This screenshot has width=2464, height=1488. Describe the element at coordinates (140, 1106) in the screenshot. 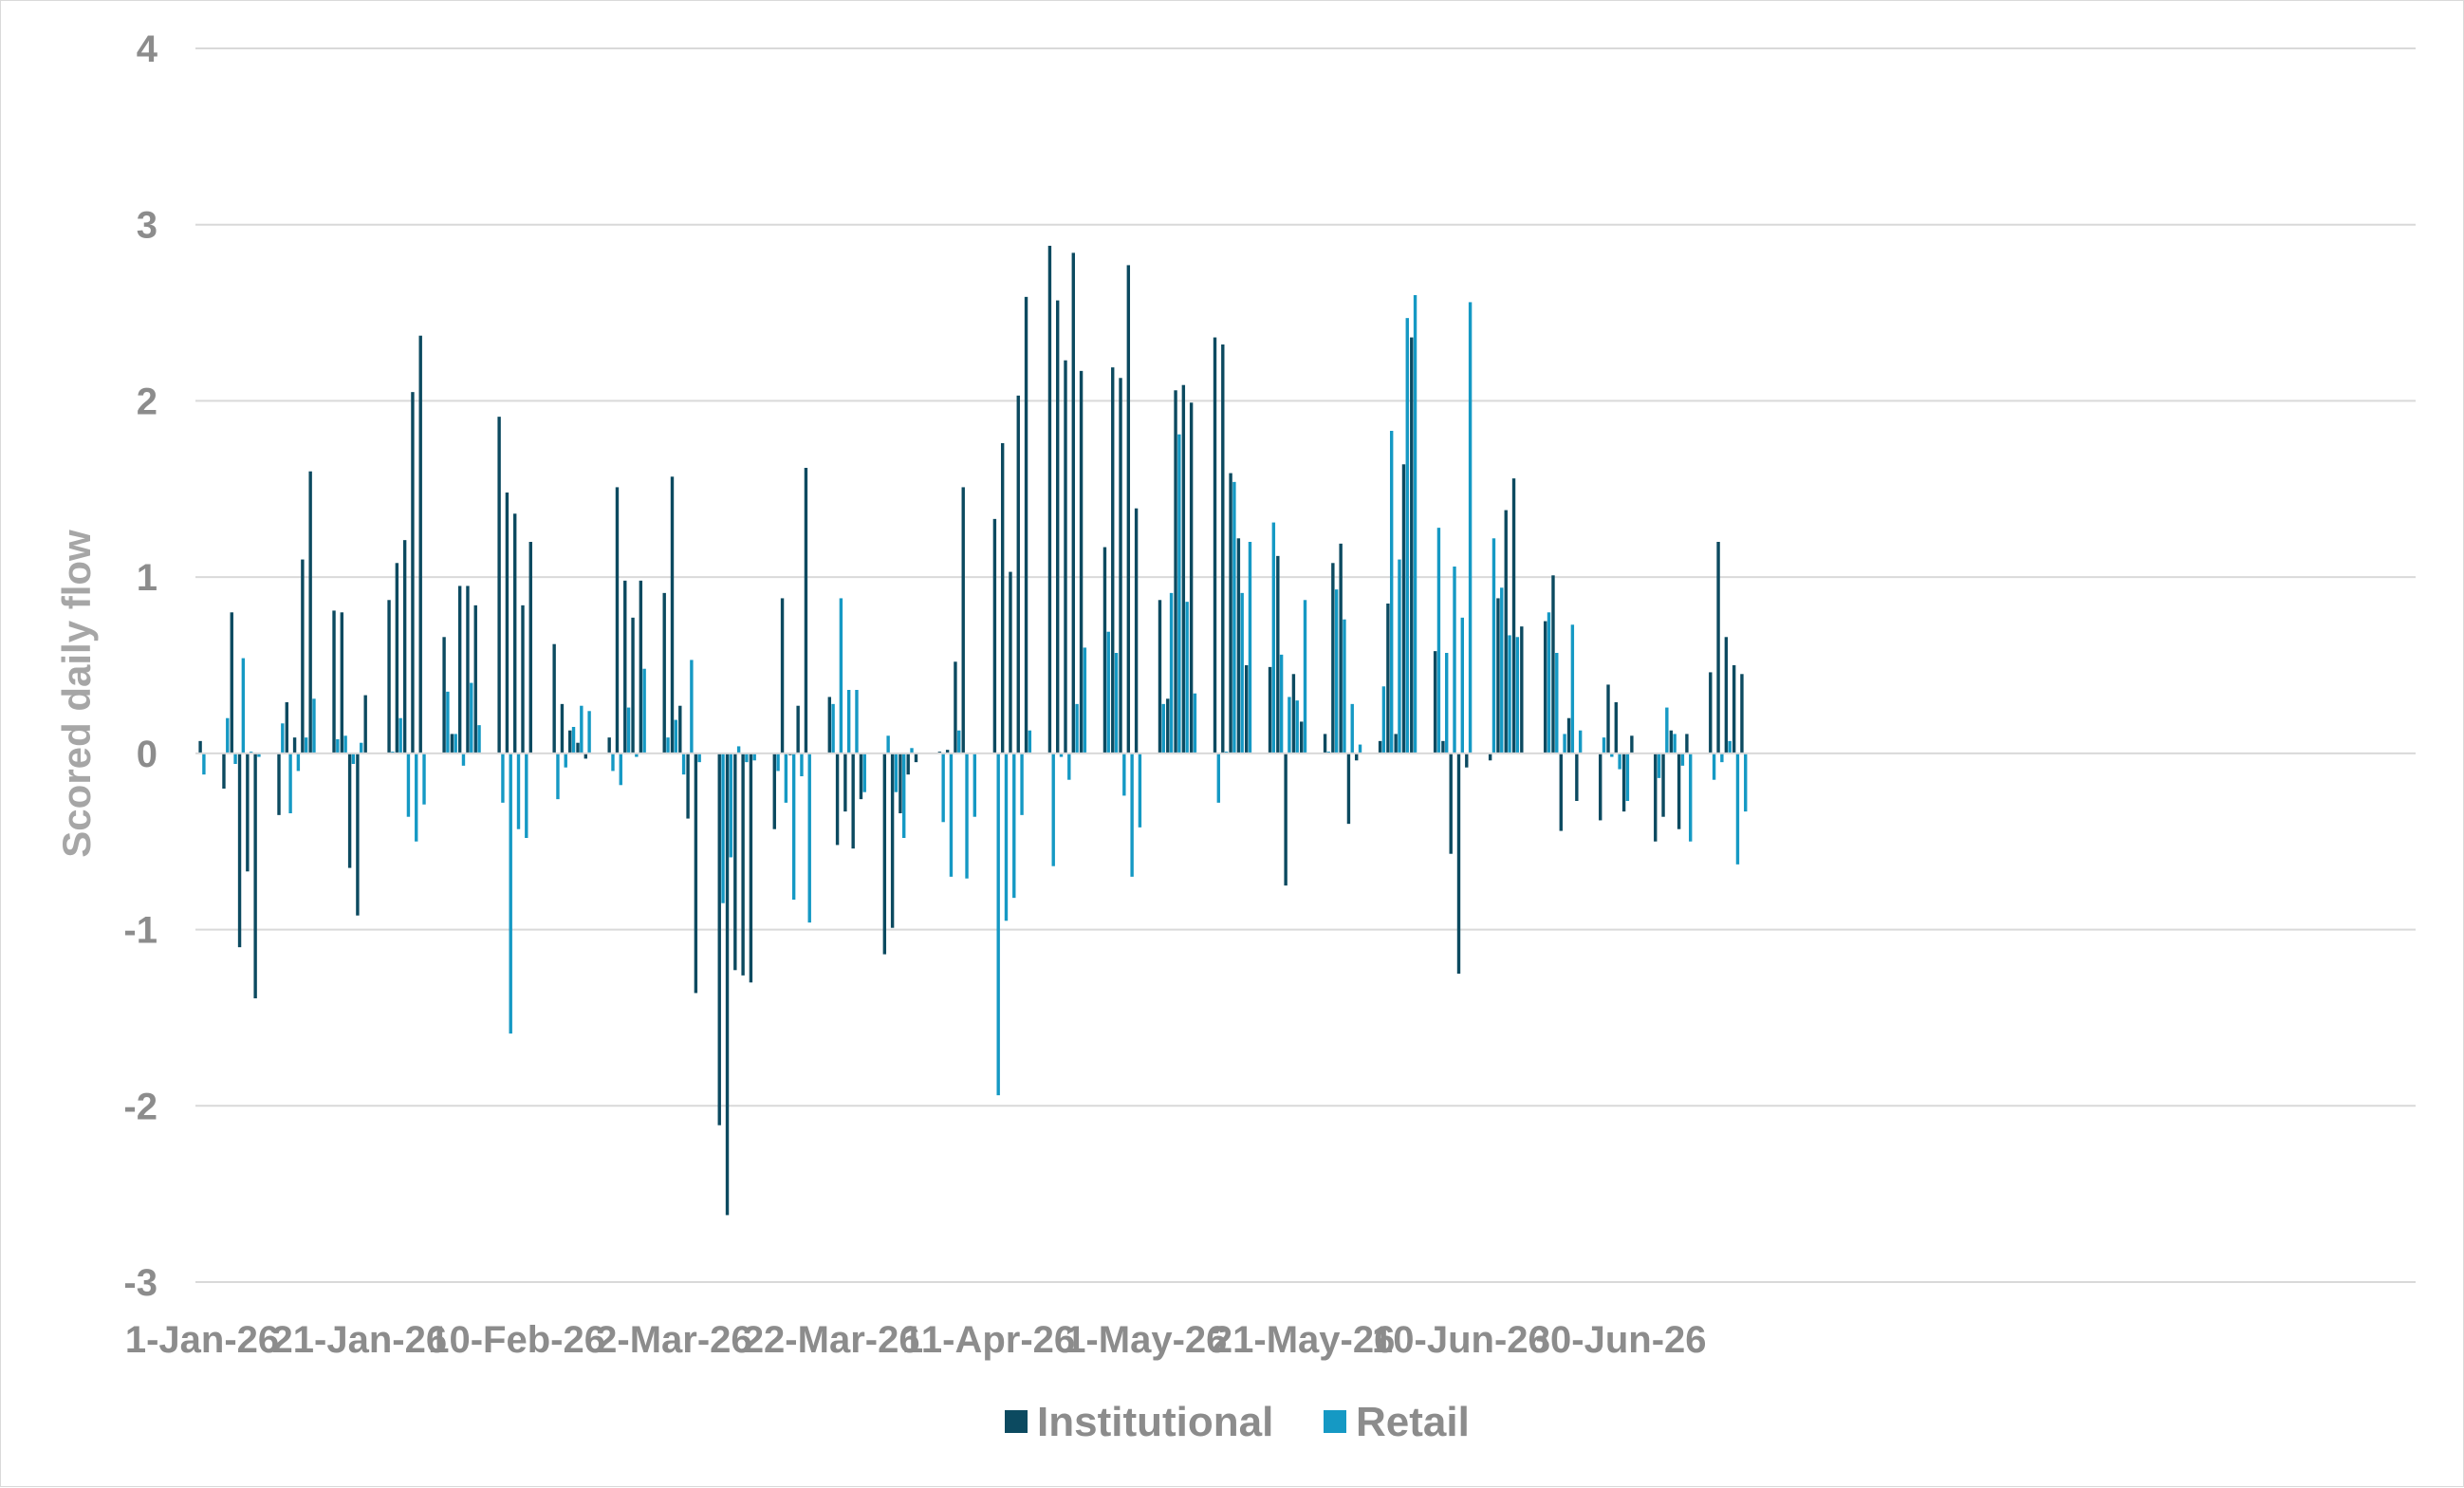

I see `y-tick-label: -2` at that location.